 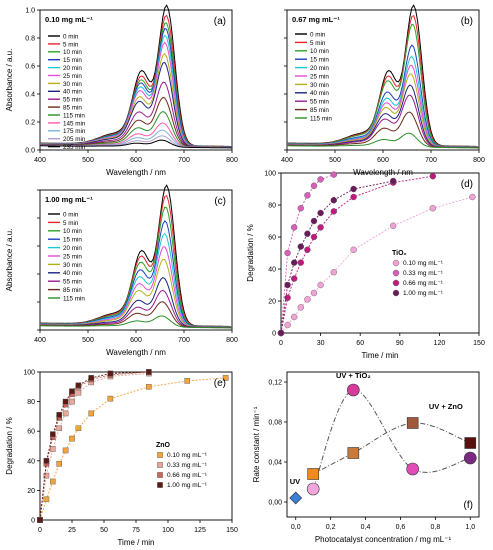 What do you see at coordinates (30, 11) in the screenshot?
I see `y-tick-label: 1.0` at bounding box center [30, 11].